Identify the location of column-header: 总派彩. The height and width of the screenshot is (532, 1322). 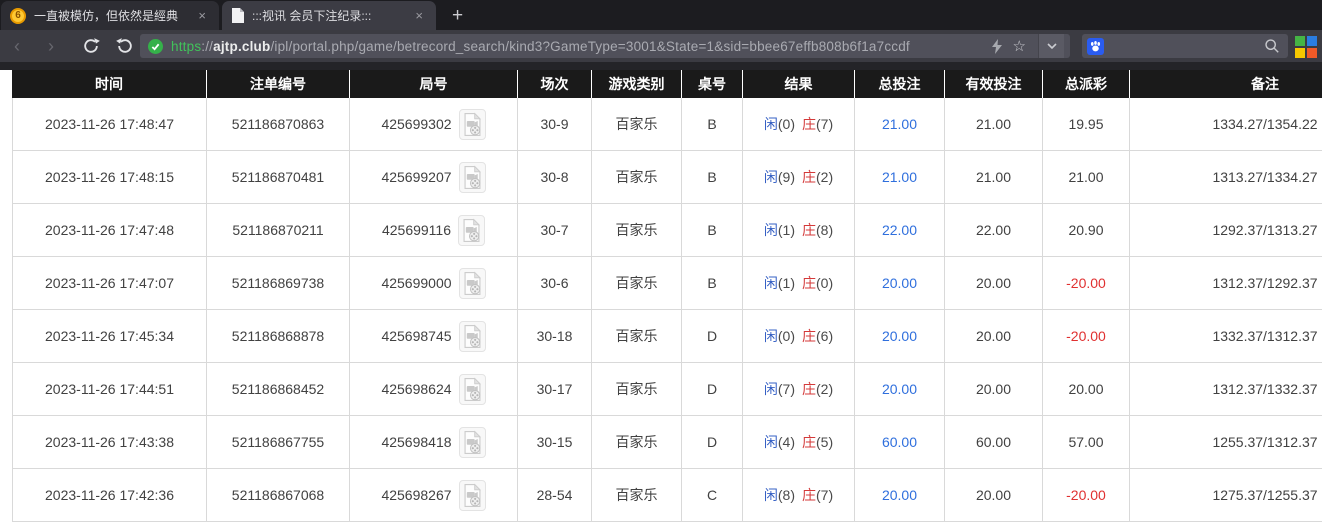
(1086, 84).